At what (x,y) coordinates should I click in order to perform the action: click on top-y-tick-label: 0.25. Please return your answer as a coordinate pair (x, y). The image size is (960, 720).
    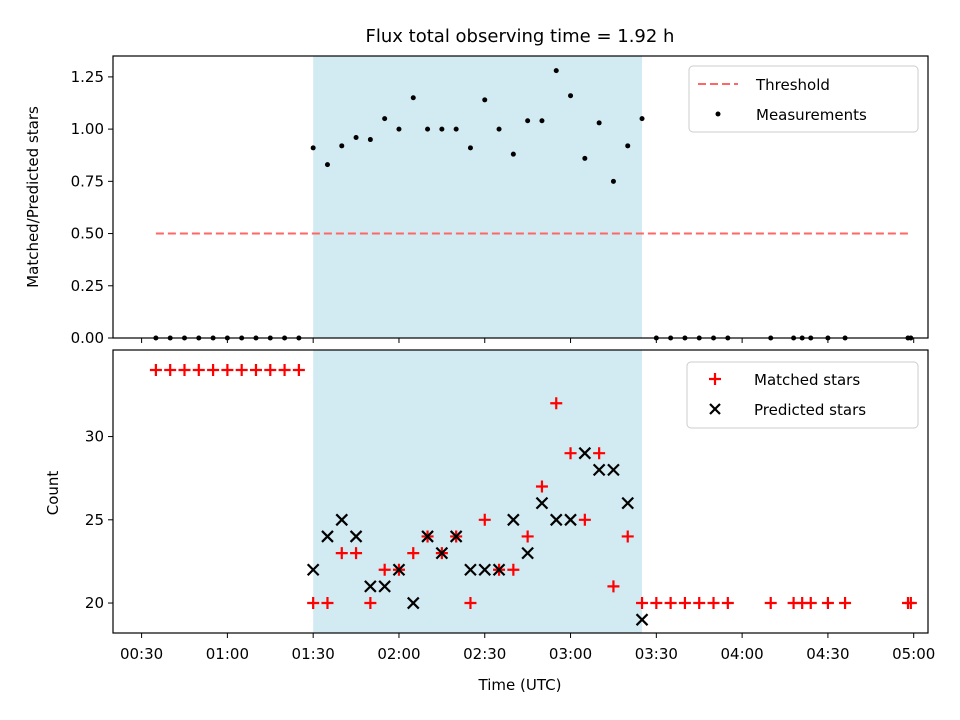
    Looking at the image, I should click on (87, 286).